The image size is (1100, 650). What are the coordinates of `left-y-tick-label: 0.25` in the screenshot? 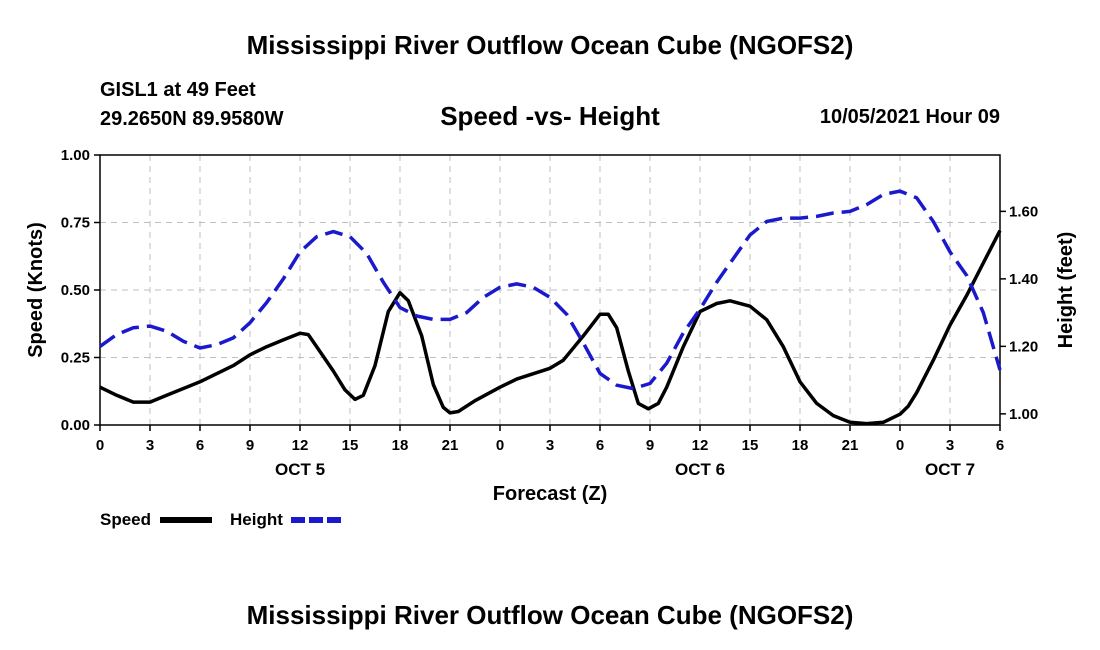 It's located at (75, 358).